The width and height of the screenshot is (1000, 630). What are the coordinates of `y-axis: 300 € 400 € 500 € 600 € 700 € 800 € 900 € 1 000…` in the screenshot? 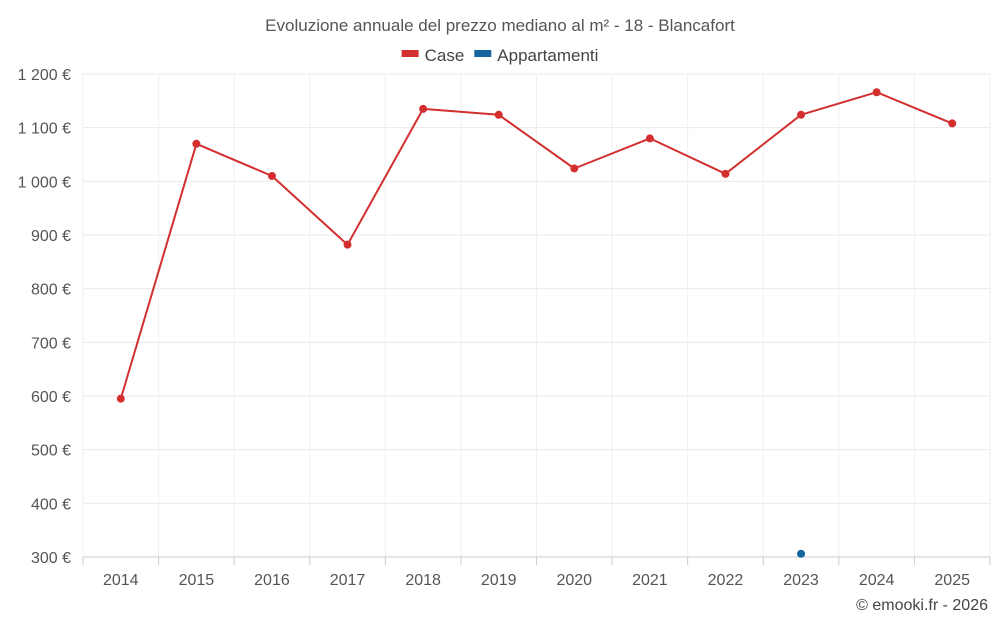 It's located at (44, 317).